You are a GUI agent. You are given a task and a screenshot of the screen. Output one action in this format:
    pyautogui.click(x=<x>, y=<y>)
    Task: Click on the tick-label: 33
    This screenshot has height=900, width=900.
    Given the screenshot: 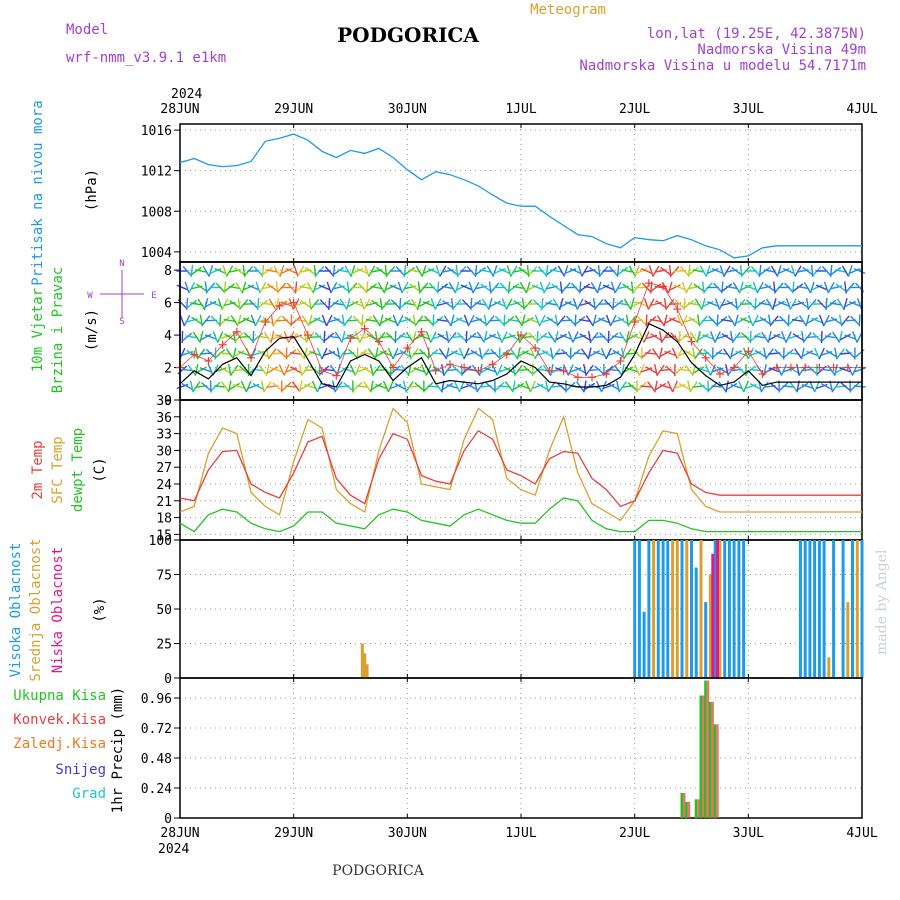 What is the action you would take?
    pyautogui.click(x=164, y=435)
    